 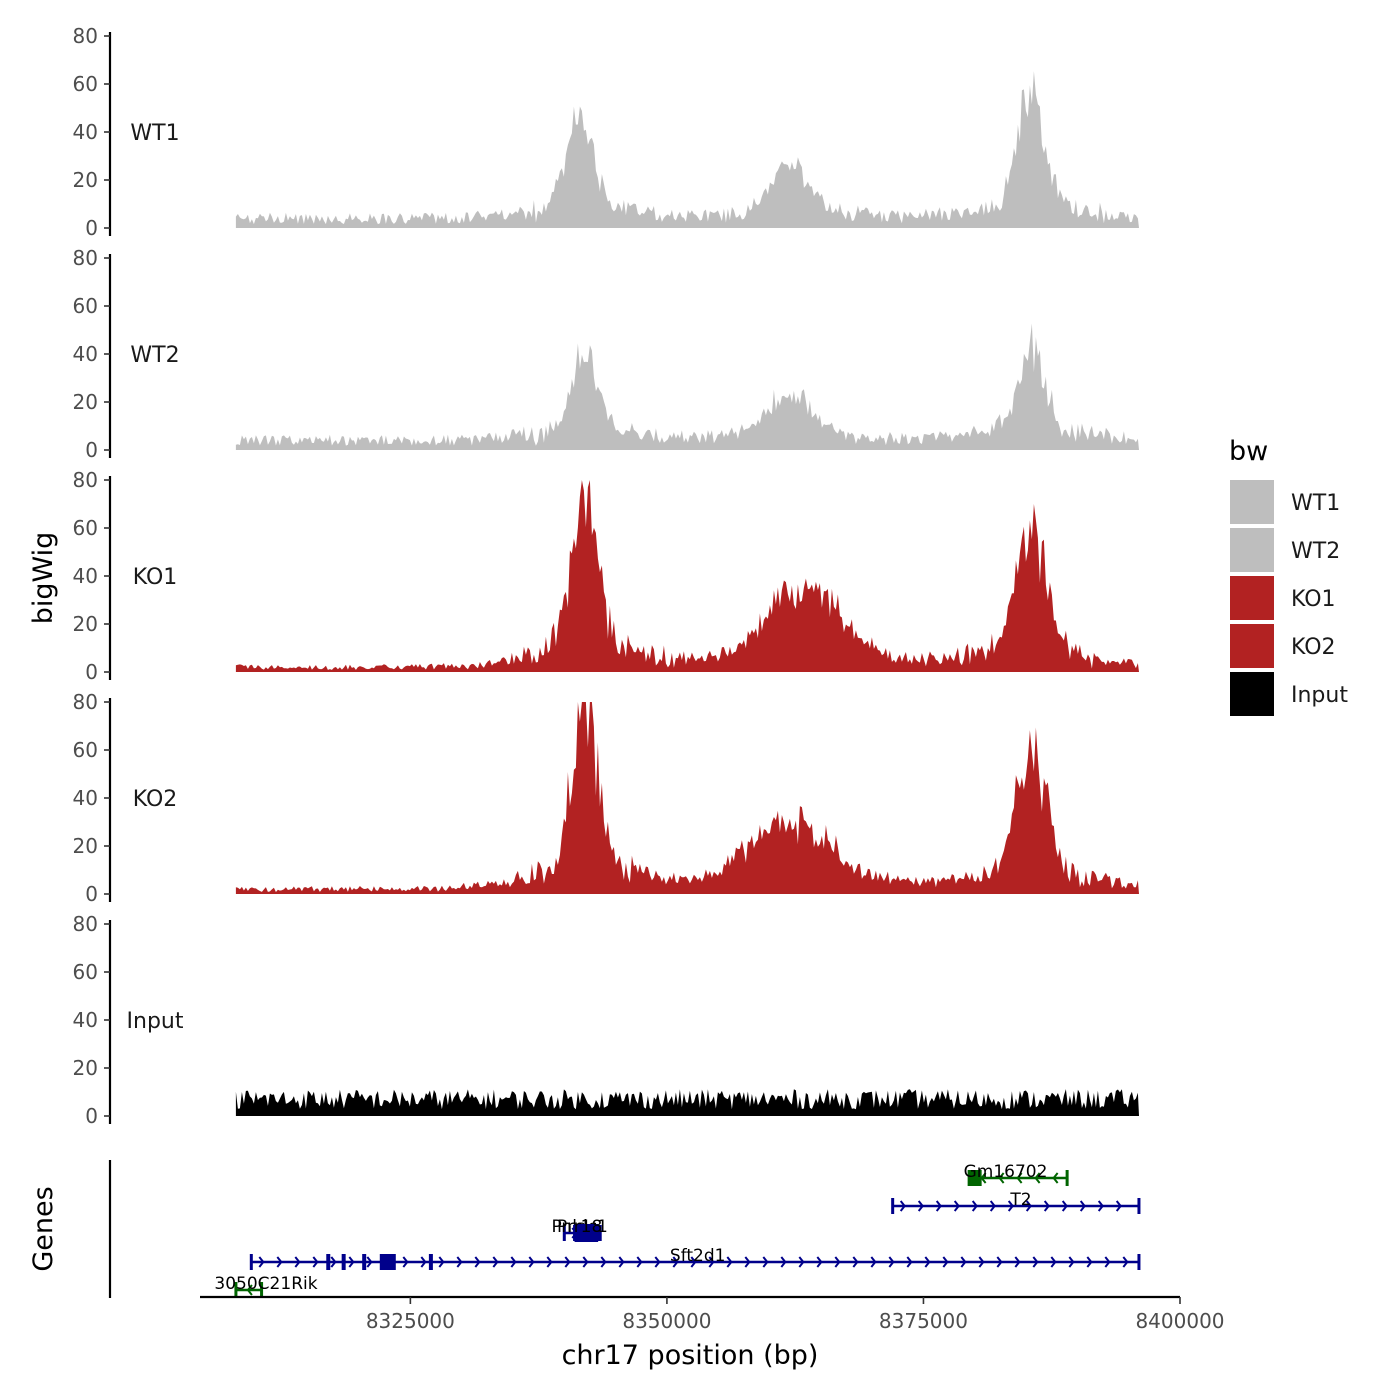 What do you see at coordinates (687, 576) in the screenshot?
I see `coverage-area-ko1` at bounding box center [687, 576].